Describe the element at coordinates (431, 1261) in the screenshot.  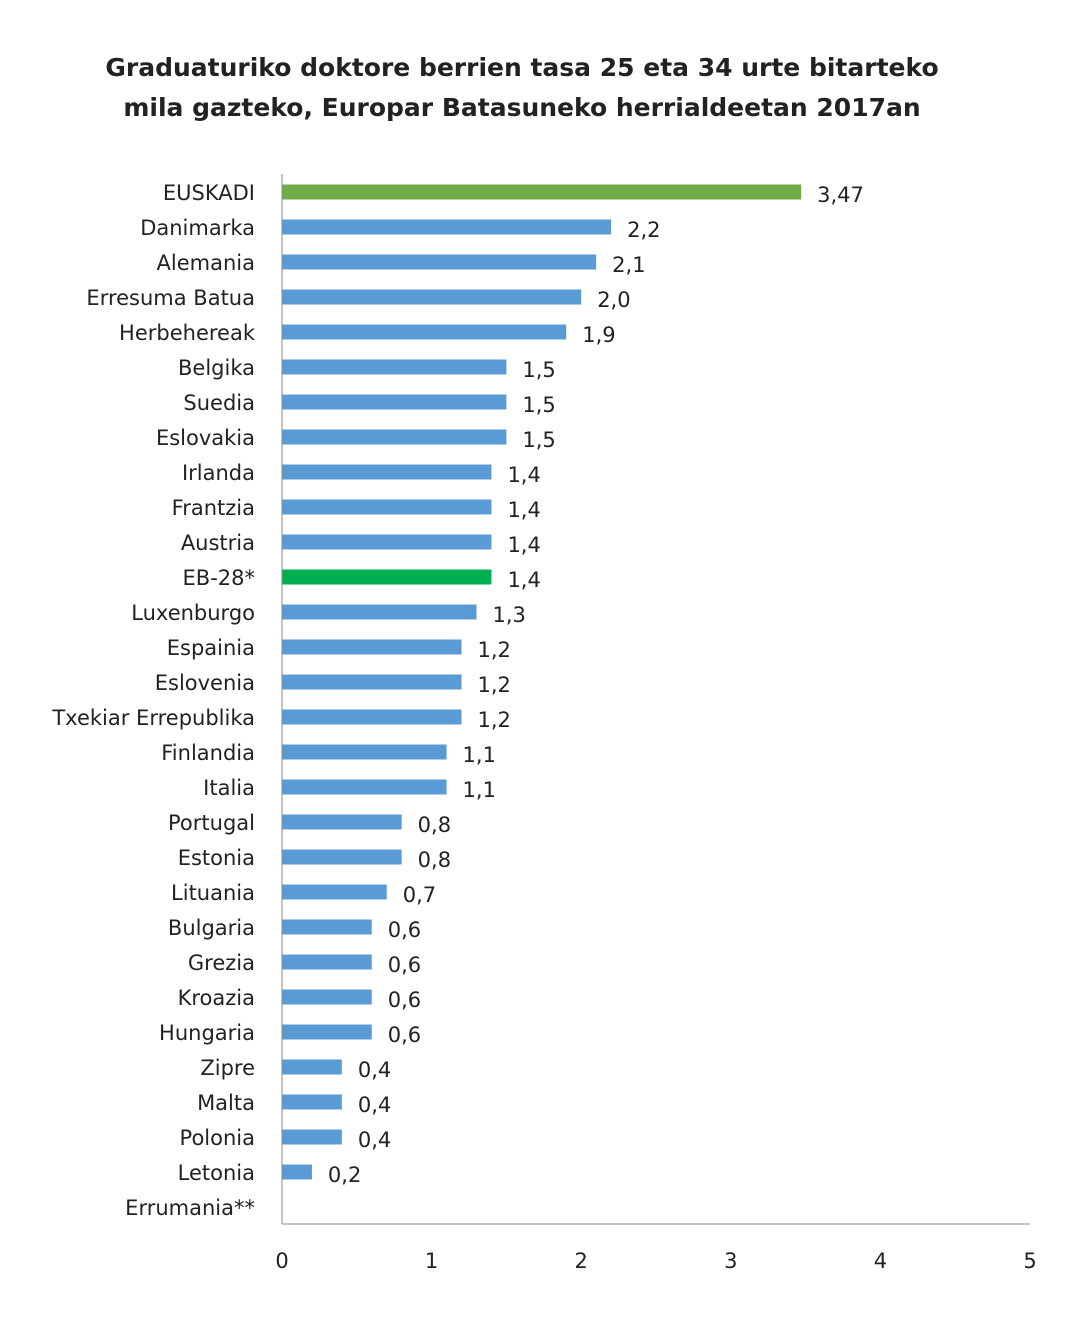
I see `x-tick-label: 1` at that location.